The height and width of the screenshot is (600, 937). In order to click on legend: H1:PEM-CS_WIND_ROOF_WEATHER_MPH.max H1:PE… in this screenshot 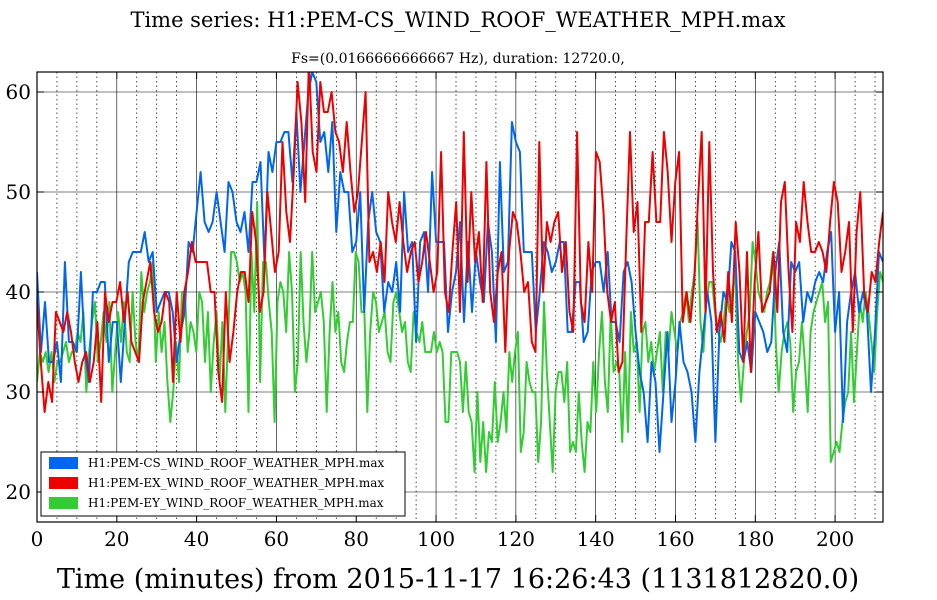, I will do `click(223, 484)`.